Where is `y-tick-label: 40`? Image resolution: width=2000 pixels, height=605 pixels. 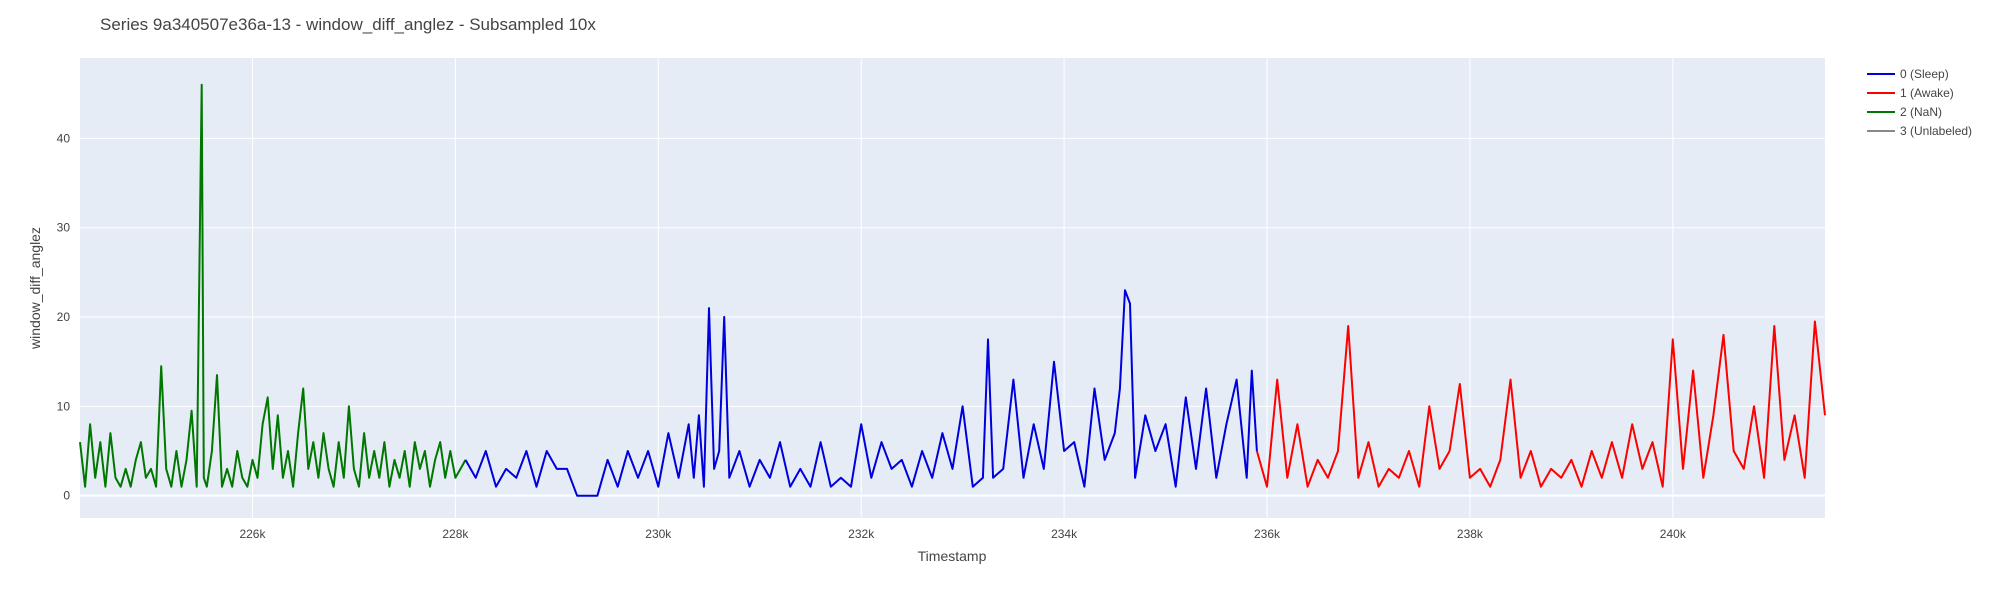
y-tick-label: 40 is located at coordinates (64, 138).